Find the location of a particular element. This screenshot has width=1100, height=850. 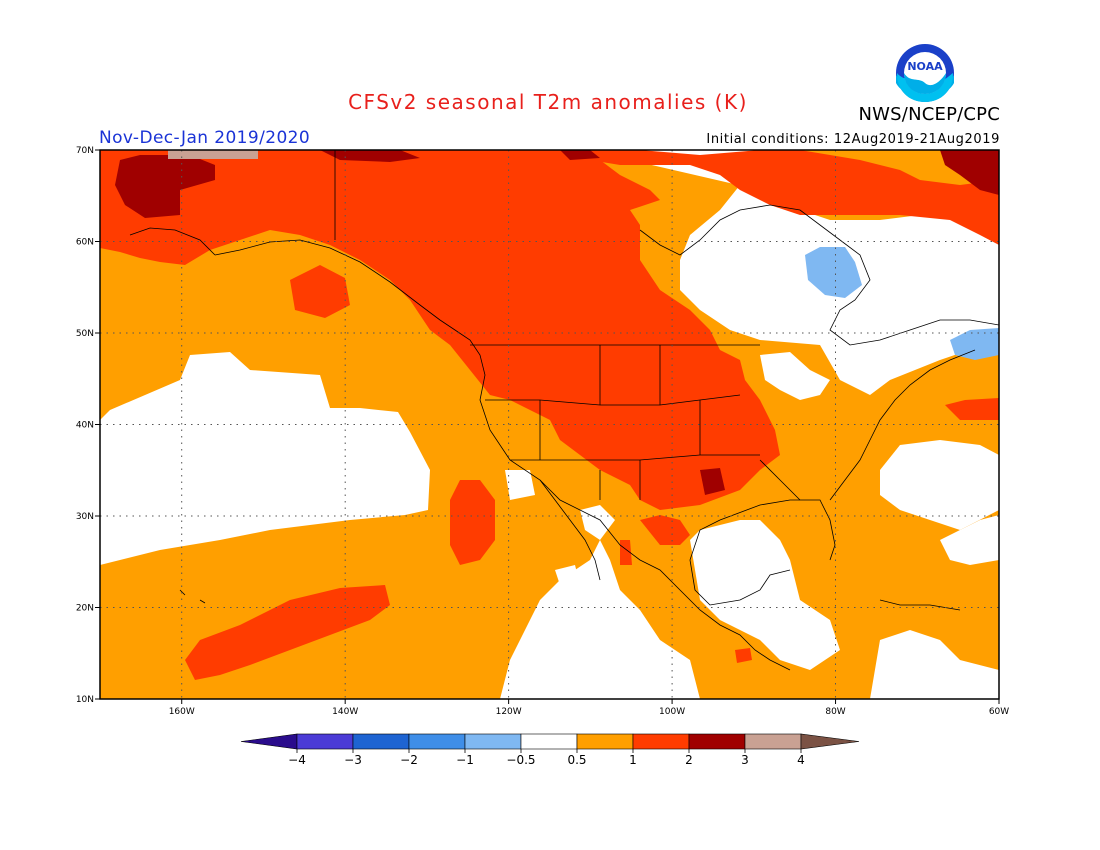

lon-tick-label: 160W is located at coordinates (182, 712).